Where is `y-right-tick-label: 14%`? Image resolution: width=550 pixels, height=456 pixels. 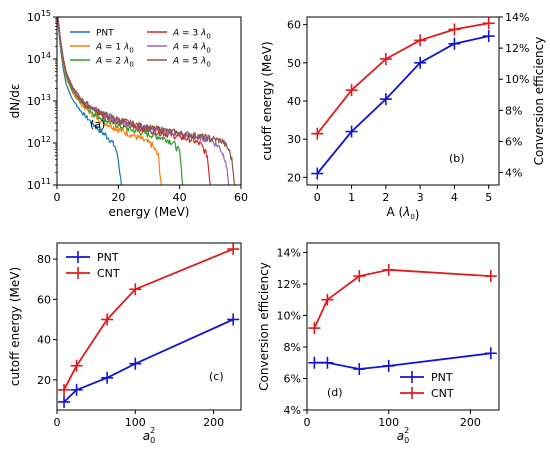
y-right-tick-label: 14% is located at coordinates (517, 17).